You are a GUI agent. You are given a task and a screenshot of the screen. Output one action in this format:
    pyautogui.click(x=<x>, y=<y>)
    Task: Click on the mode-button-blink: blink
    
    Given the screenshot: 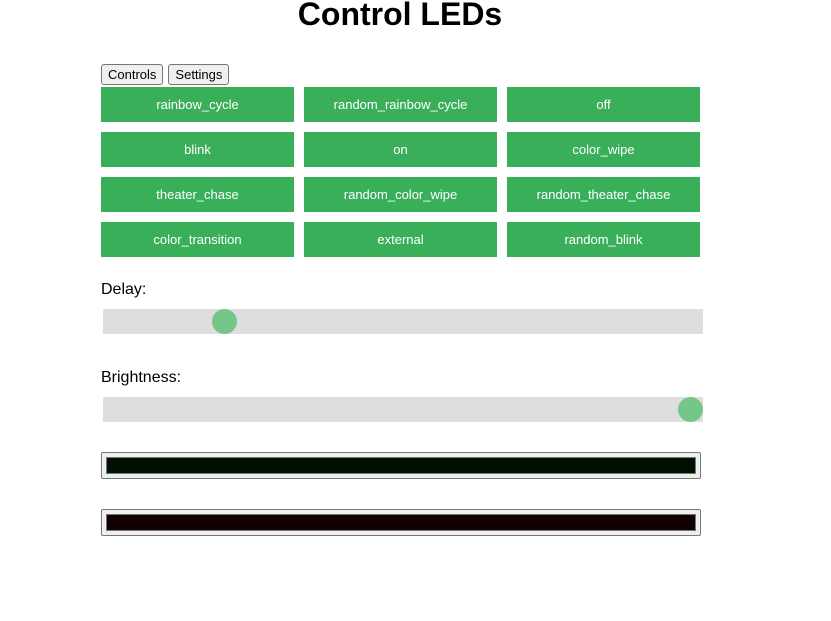 What is the action you would take?
    pyautogui.click(x=197, y=149)
    